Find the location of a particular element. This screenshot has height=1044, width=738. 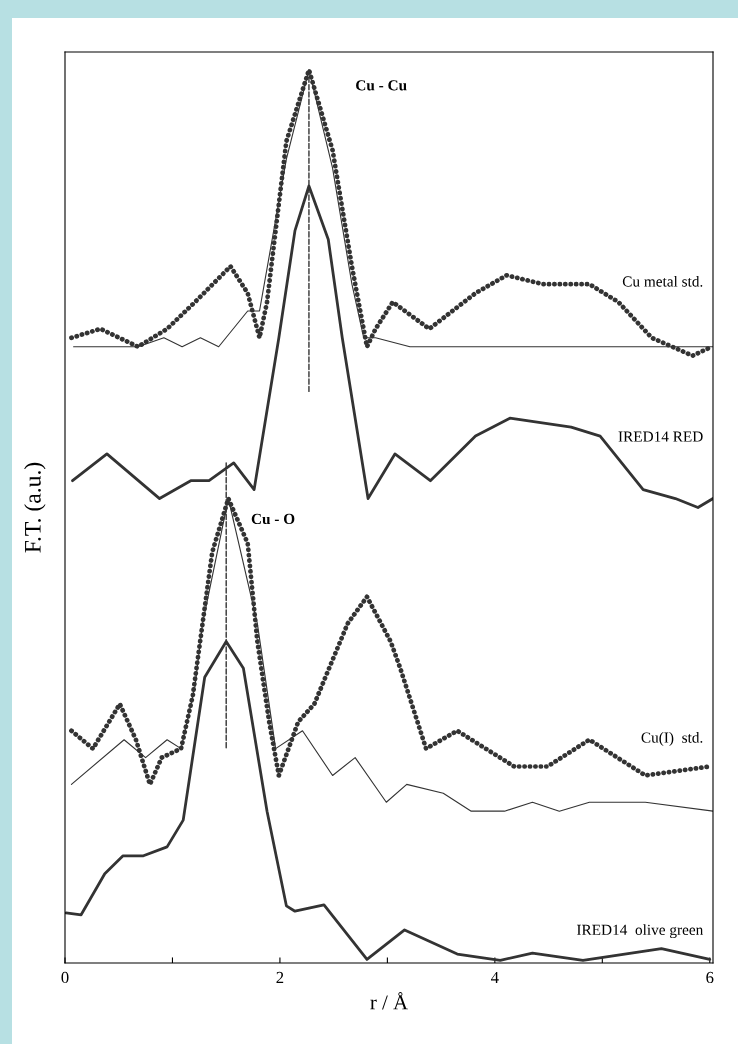

x-tick-label: 2 is located at coordinates (280, 977).